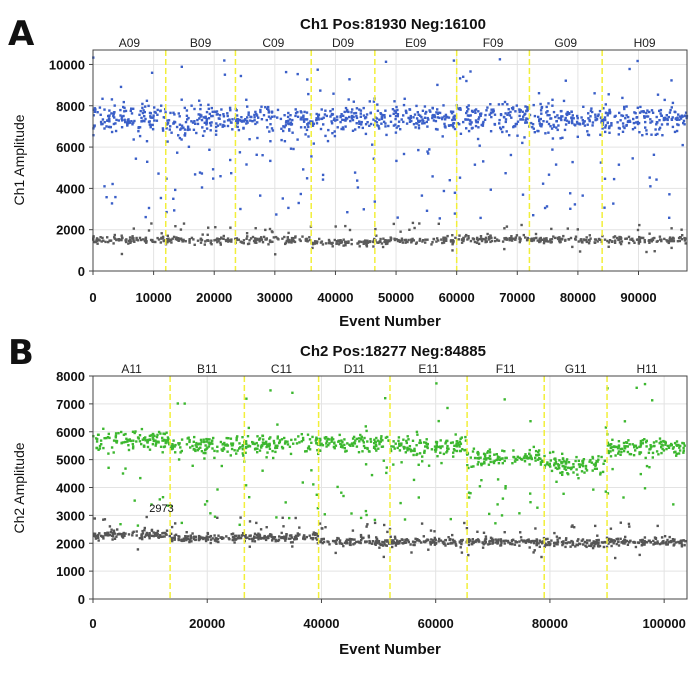 The image size is (700, 673). Describe the element at coordinates (201, 43) in the screenshot. I see `well-label: B09` at that location.